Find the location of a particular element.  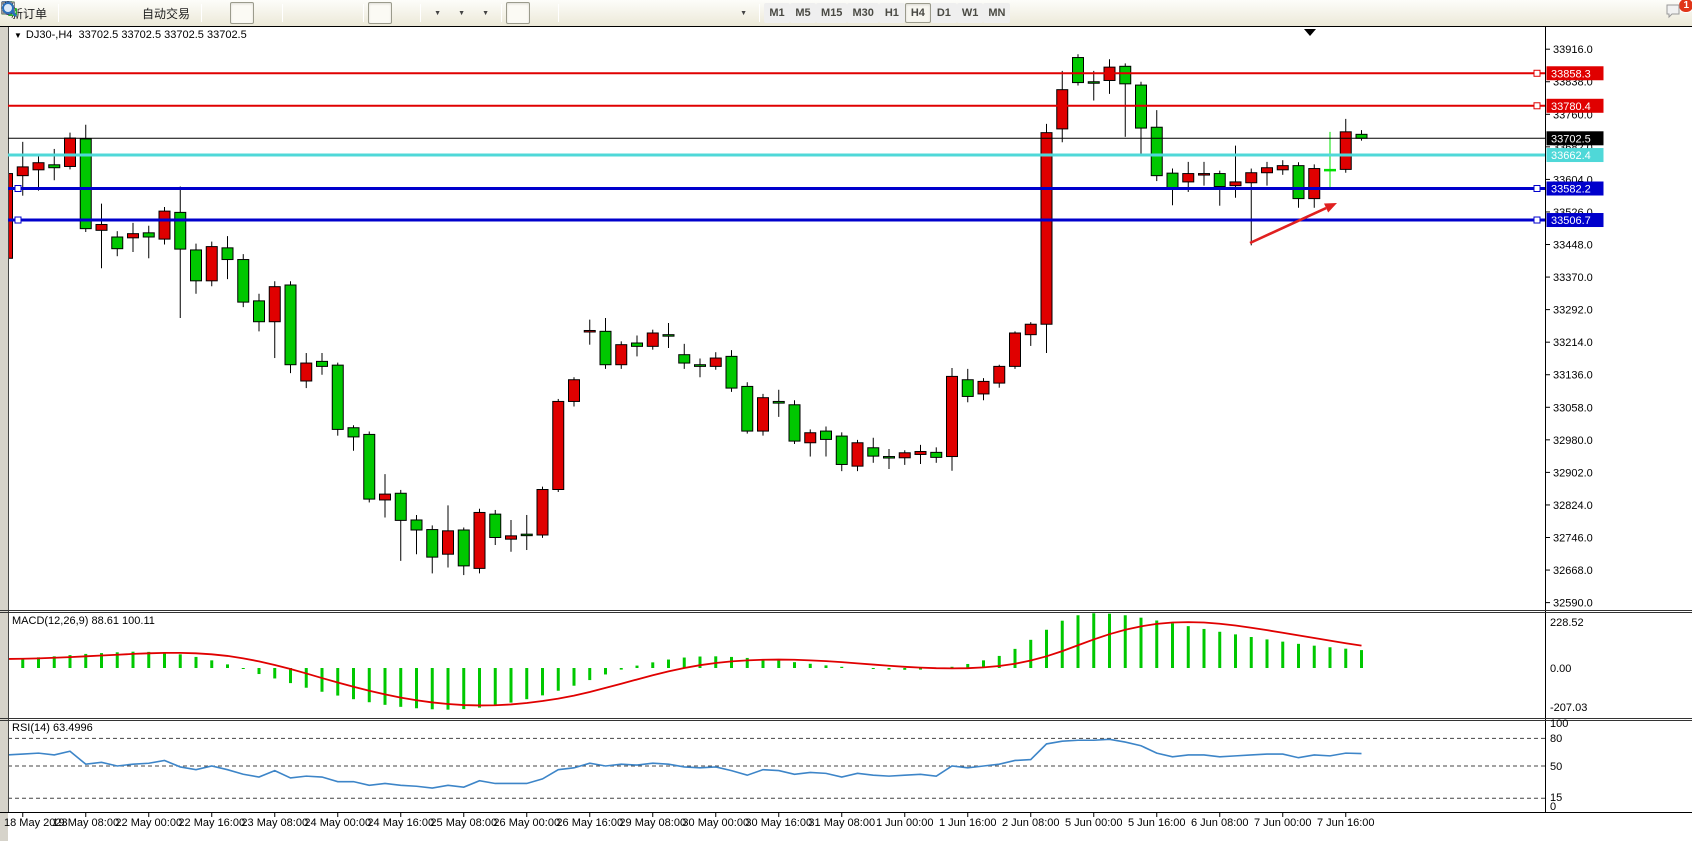

tab-timeframe-m1: M1 is located at coordinates (777, 13).